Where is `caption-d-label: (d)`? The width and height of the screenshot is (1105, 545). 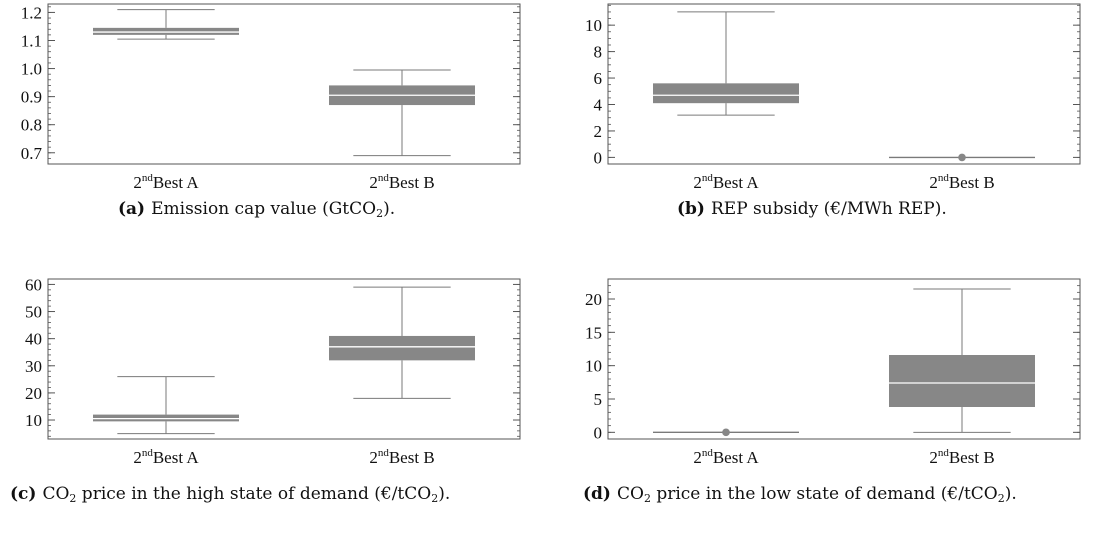 caption-d-label: (d) is located at coordinates (597, 494).